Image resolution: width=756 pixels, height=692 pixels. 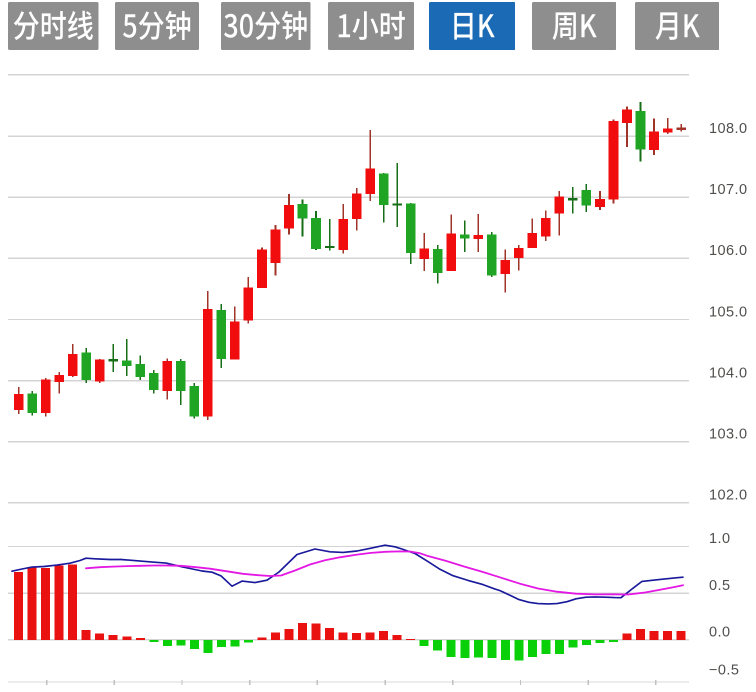 What do you see at coordinates (728, 312) in the screenshot?
I see `svg-text: 105.0` at bounding box center [728, 312].